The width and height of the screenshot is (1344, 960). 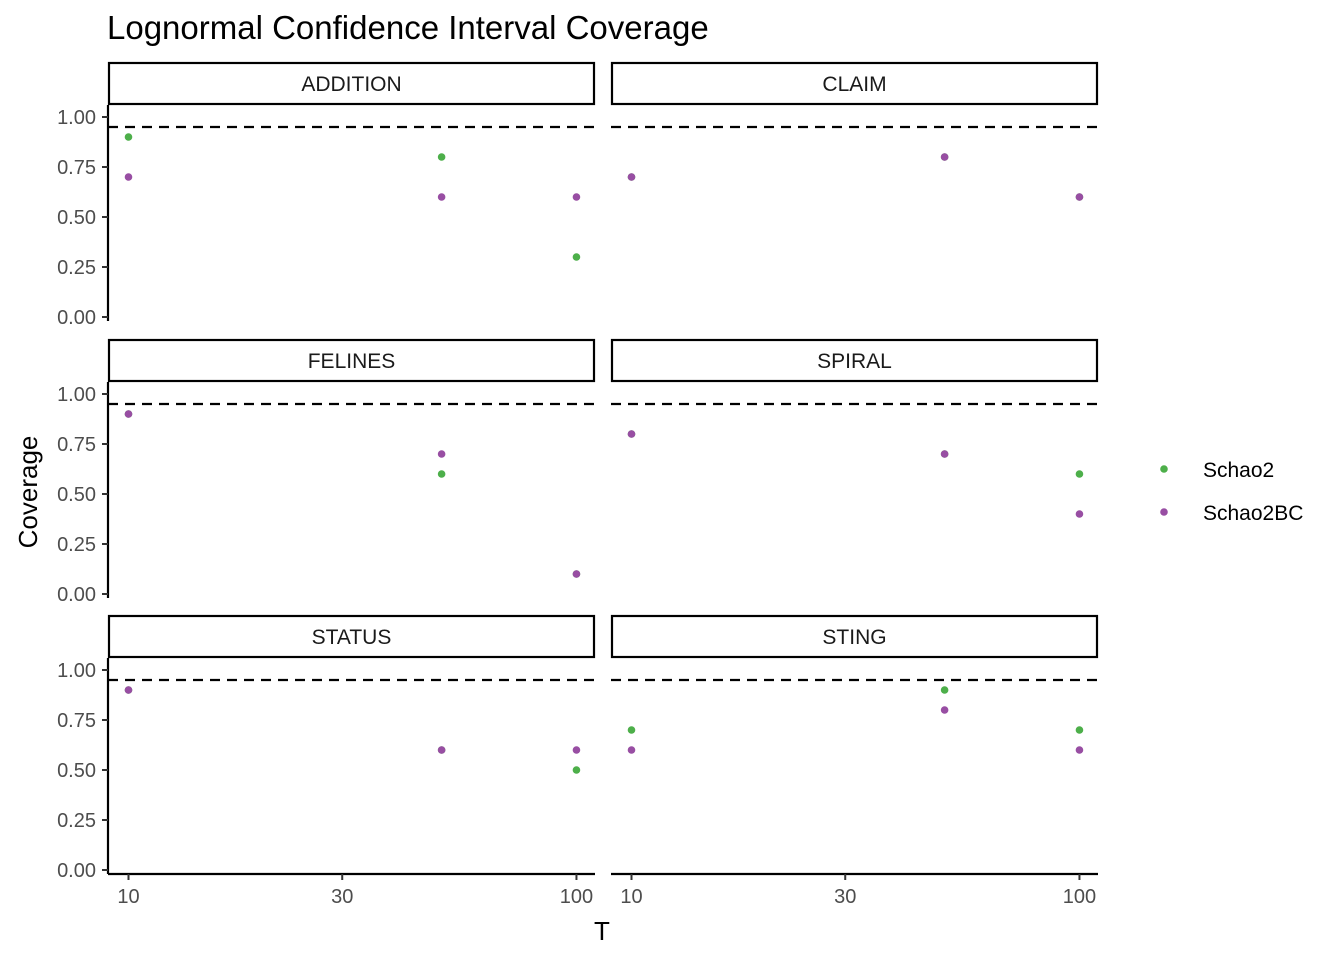 What do you see at coordinates (326, 472) in the screenshot?
I see `panel-felines: FELINES 0.00 0.25 0.50 0.75 1.00` at bounding box center [326, 472].